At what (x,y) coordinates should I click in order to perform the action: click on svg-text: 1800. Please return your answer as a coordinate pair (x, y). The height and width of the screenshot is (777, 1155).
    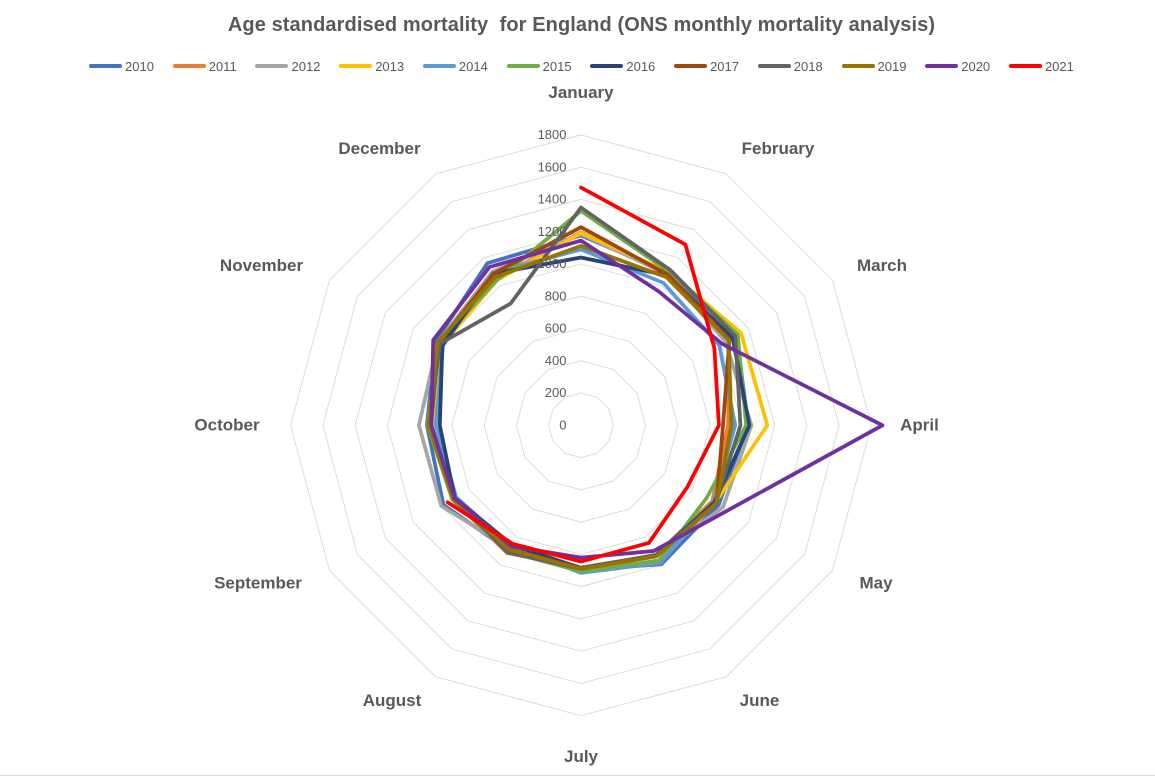
    Looking at the image, I should click on (552, 134).